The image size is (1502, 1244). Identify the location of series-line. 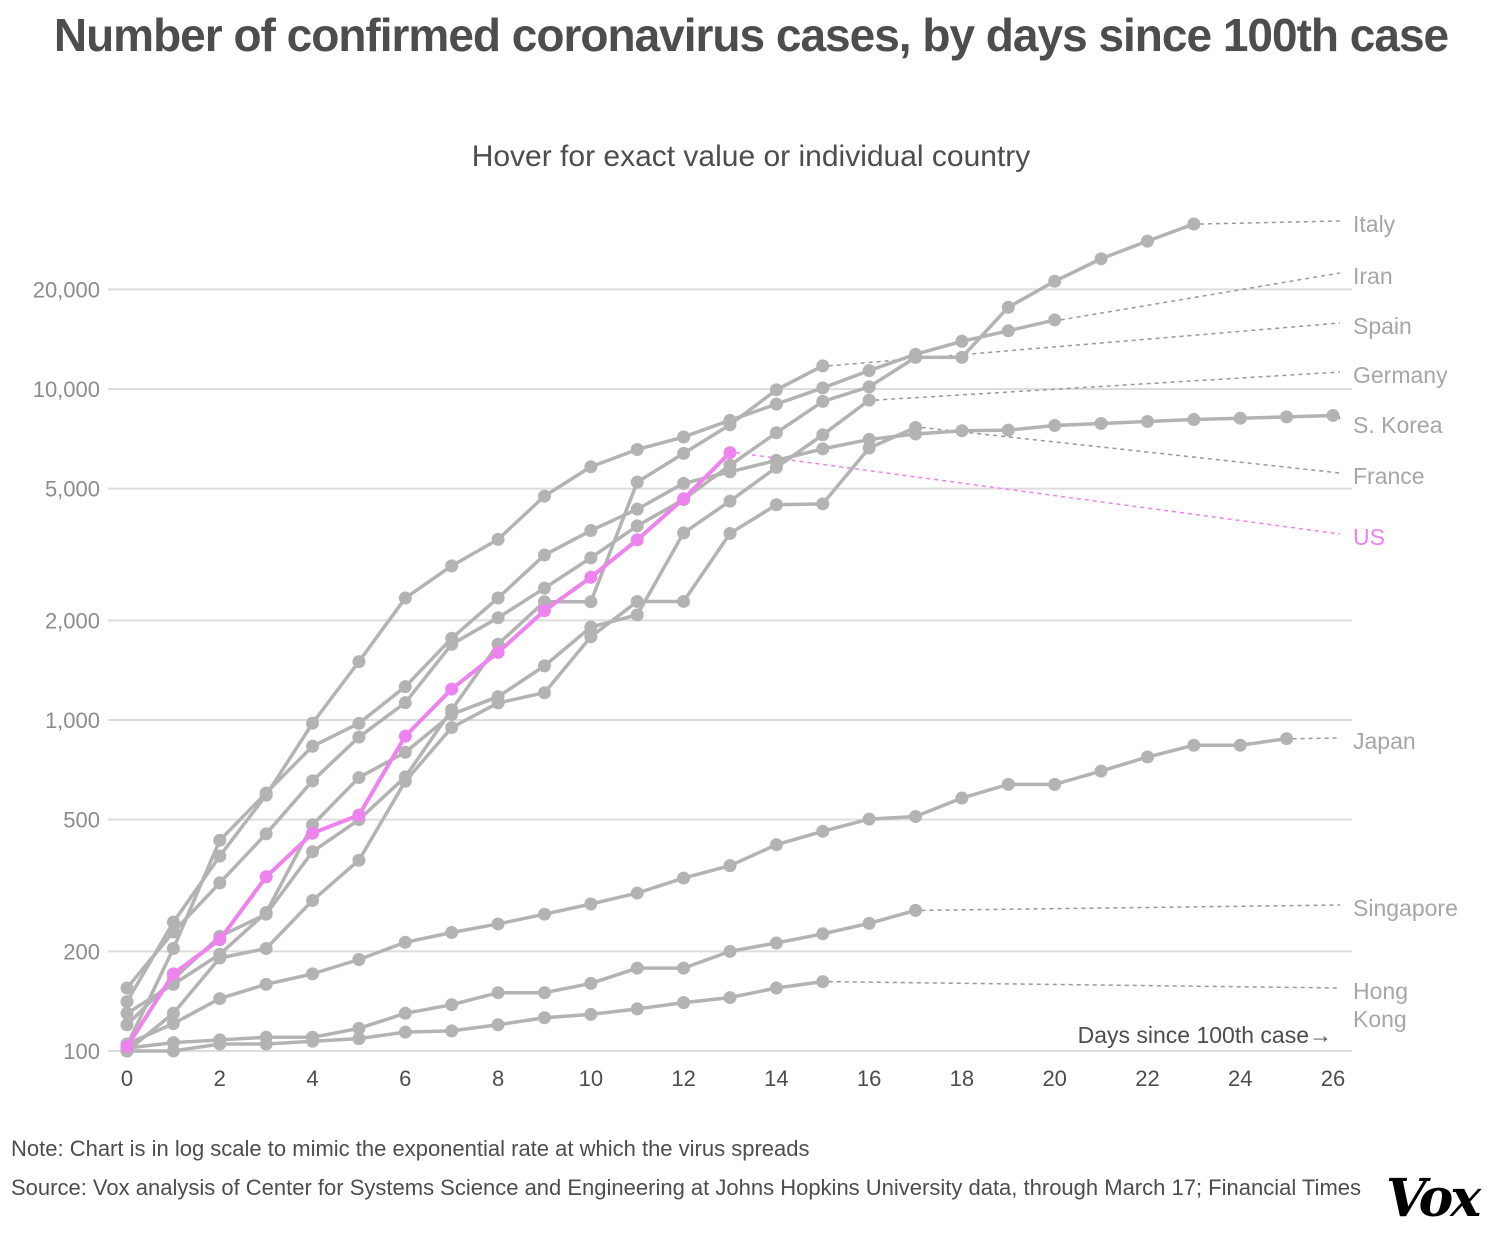
(475, 1016).